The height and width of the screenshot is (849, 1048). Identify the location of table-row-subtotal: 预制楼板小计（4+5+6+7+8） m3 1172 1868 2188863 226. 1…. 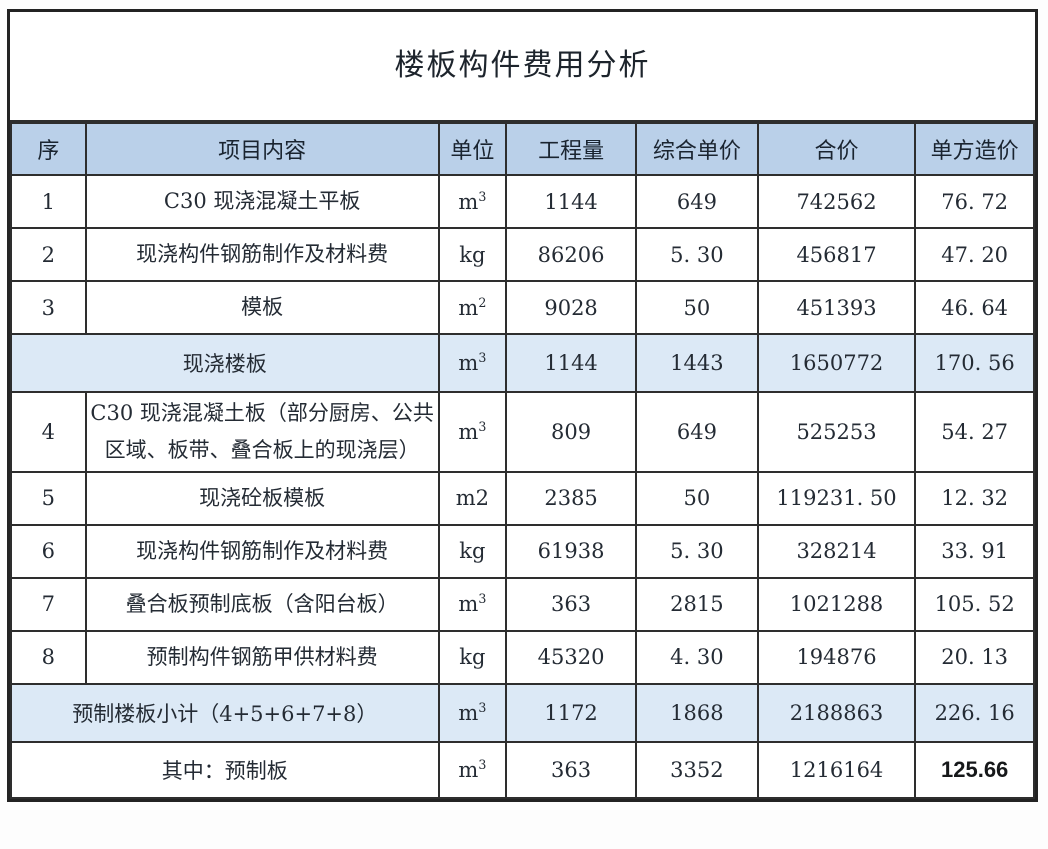
(522, 712).